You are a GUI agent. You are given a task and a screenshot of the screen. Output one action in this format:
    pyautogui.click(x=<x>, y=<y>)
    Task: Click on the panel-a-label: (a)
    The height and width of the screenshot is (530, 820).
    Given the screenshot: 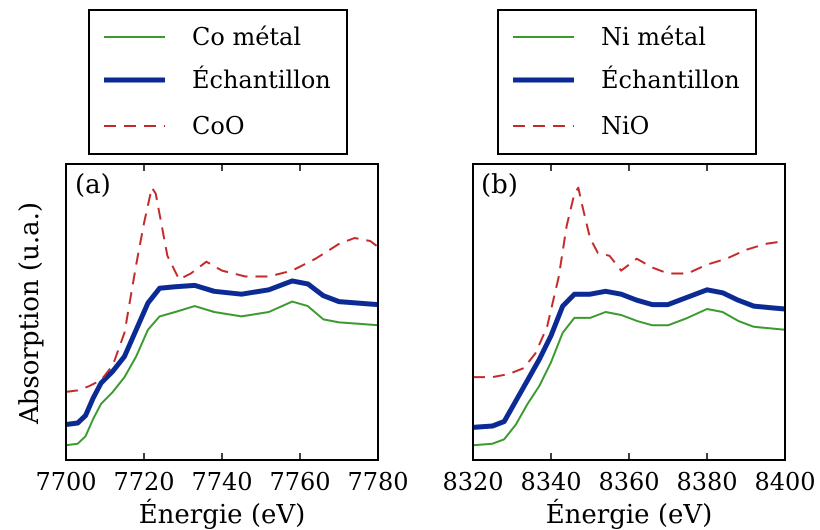 What is the action you would take?
    pyautogui.click(x=93, y=185)
    